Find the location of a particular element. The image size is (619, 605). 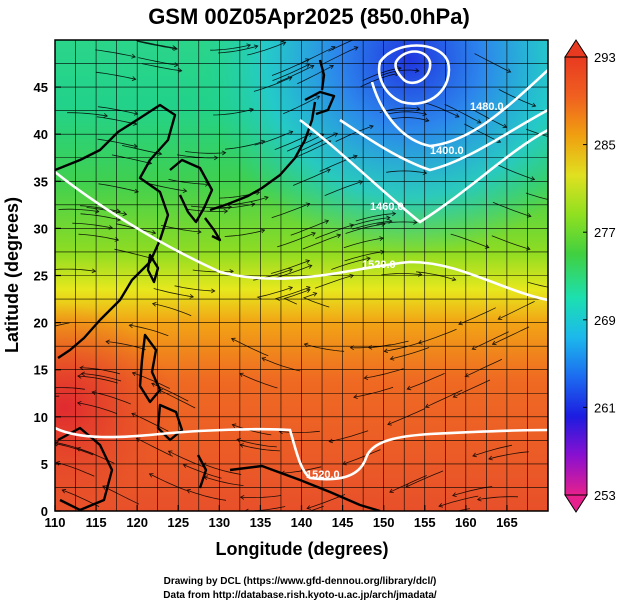

x-tick-label: 110 is located at coordinates (55, 522).